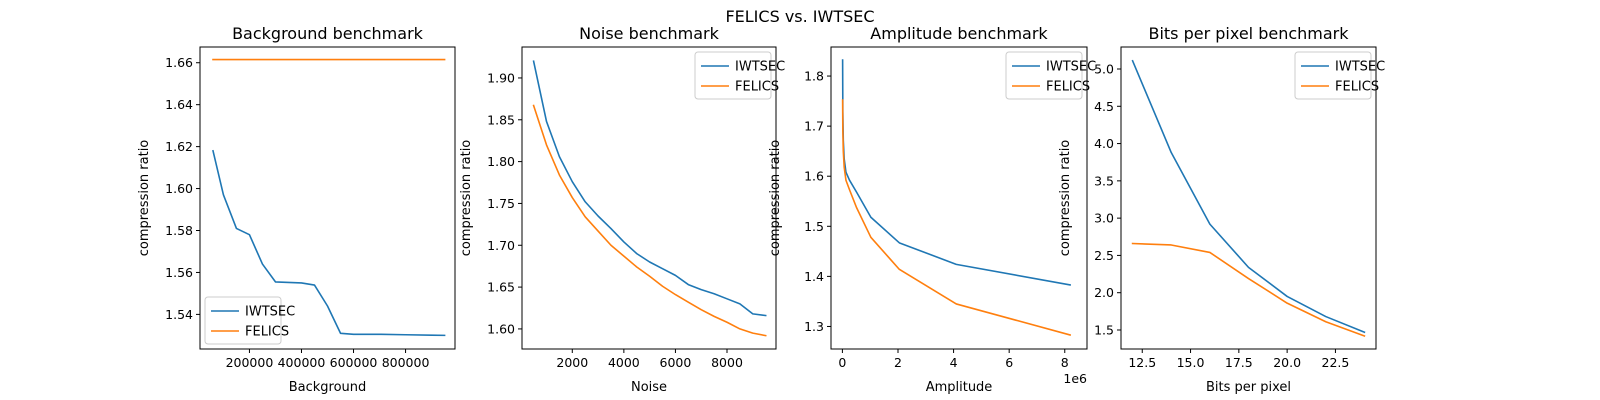 Image resolution: width=1600 pixels, height=400 pixels. Describe the element at coordinates (270, 312) in the screenshot. I see `background-legend-label-iwtsec: IWTSEC` at that location.